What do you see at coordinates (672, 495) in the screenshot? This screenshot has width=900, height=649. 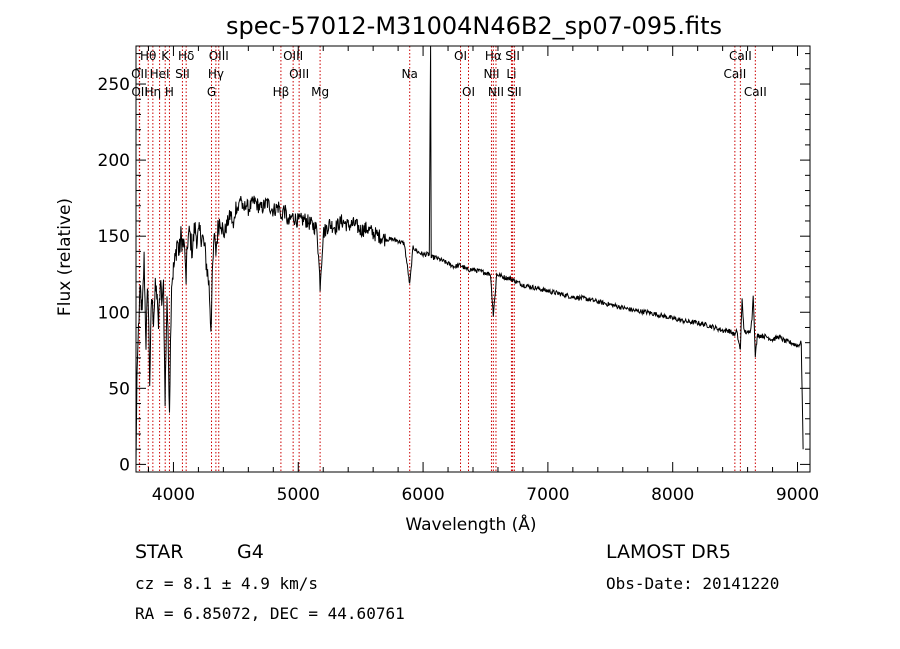 I see `x-tick-label-4: 8000` at bounding box center [672, 495].